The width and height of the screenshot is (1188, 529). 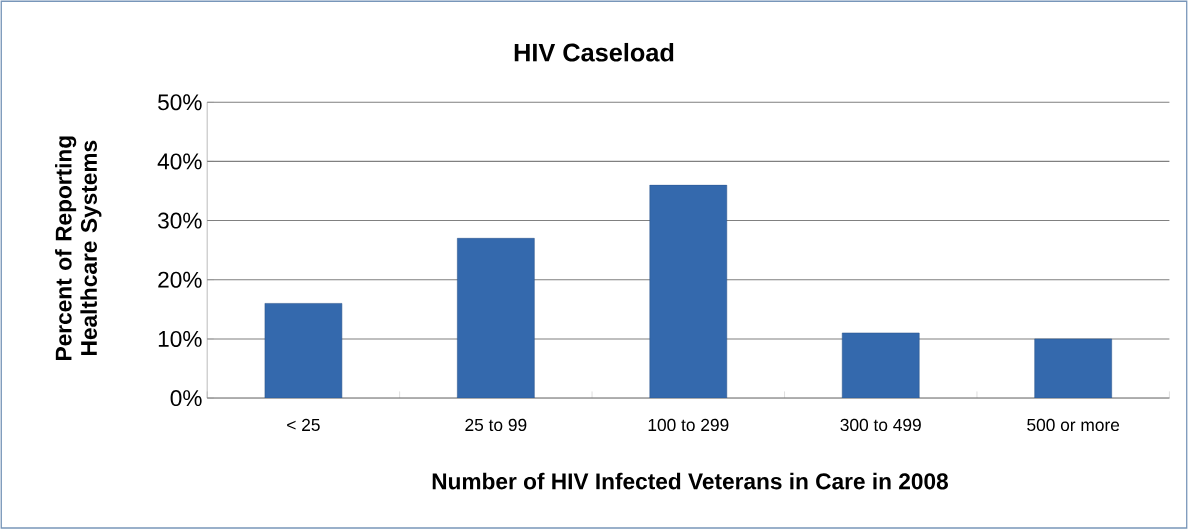 What do you see at coordinates (179, 161) in the screenshot?
I see `y-tick-label: 40%` at bounding box center [179, 161].